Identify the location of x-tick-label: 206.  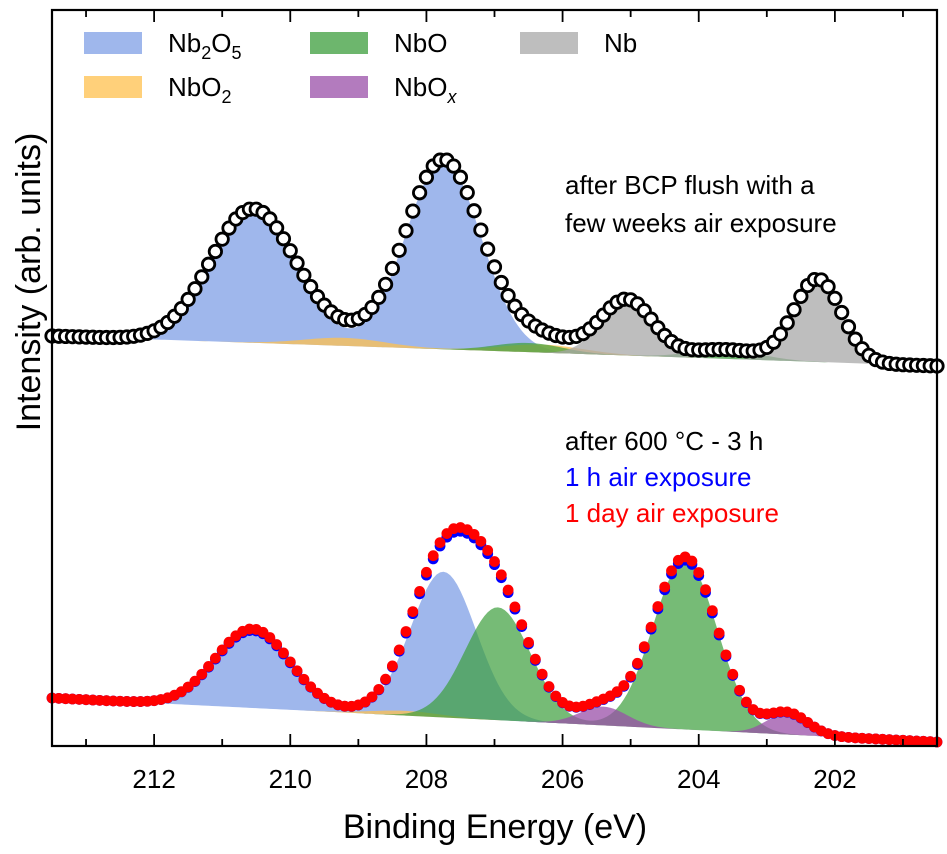
(562, 779).